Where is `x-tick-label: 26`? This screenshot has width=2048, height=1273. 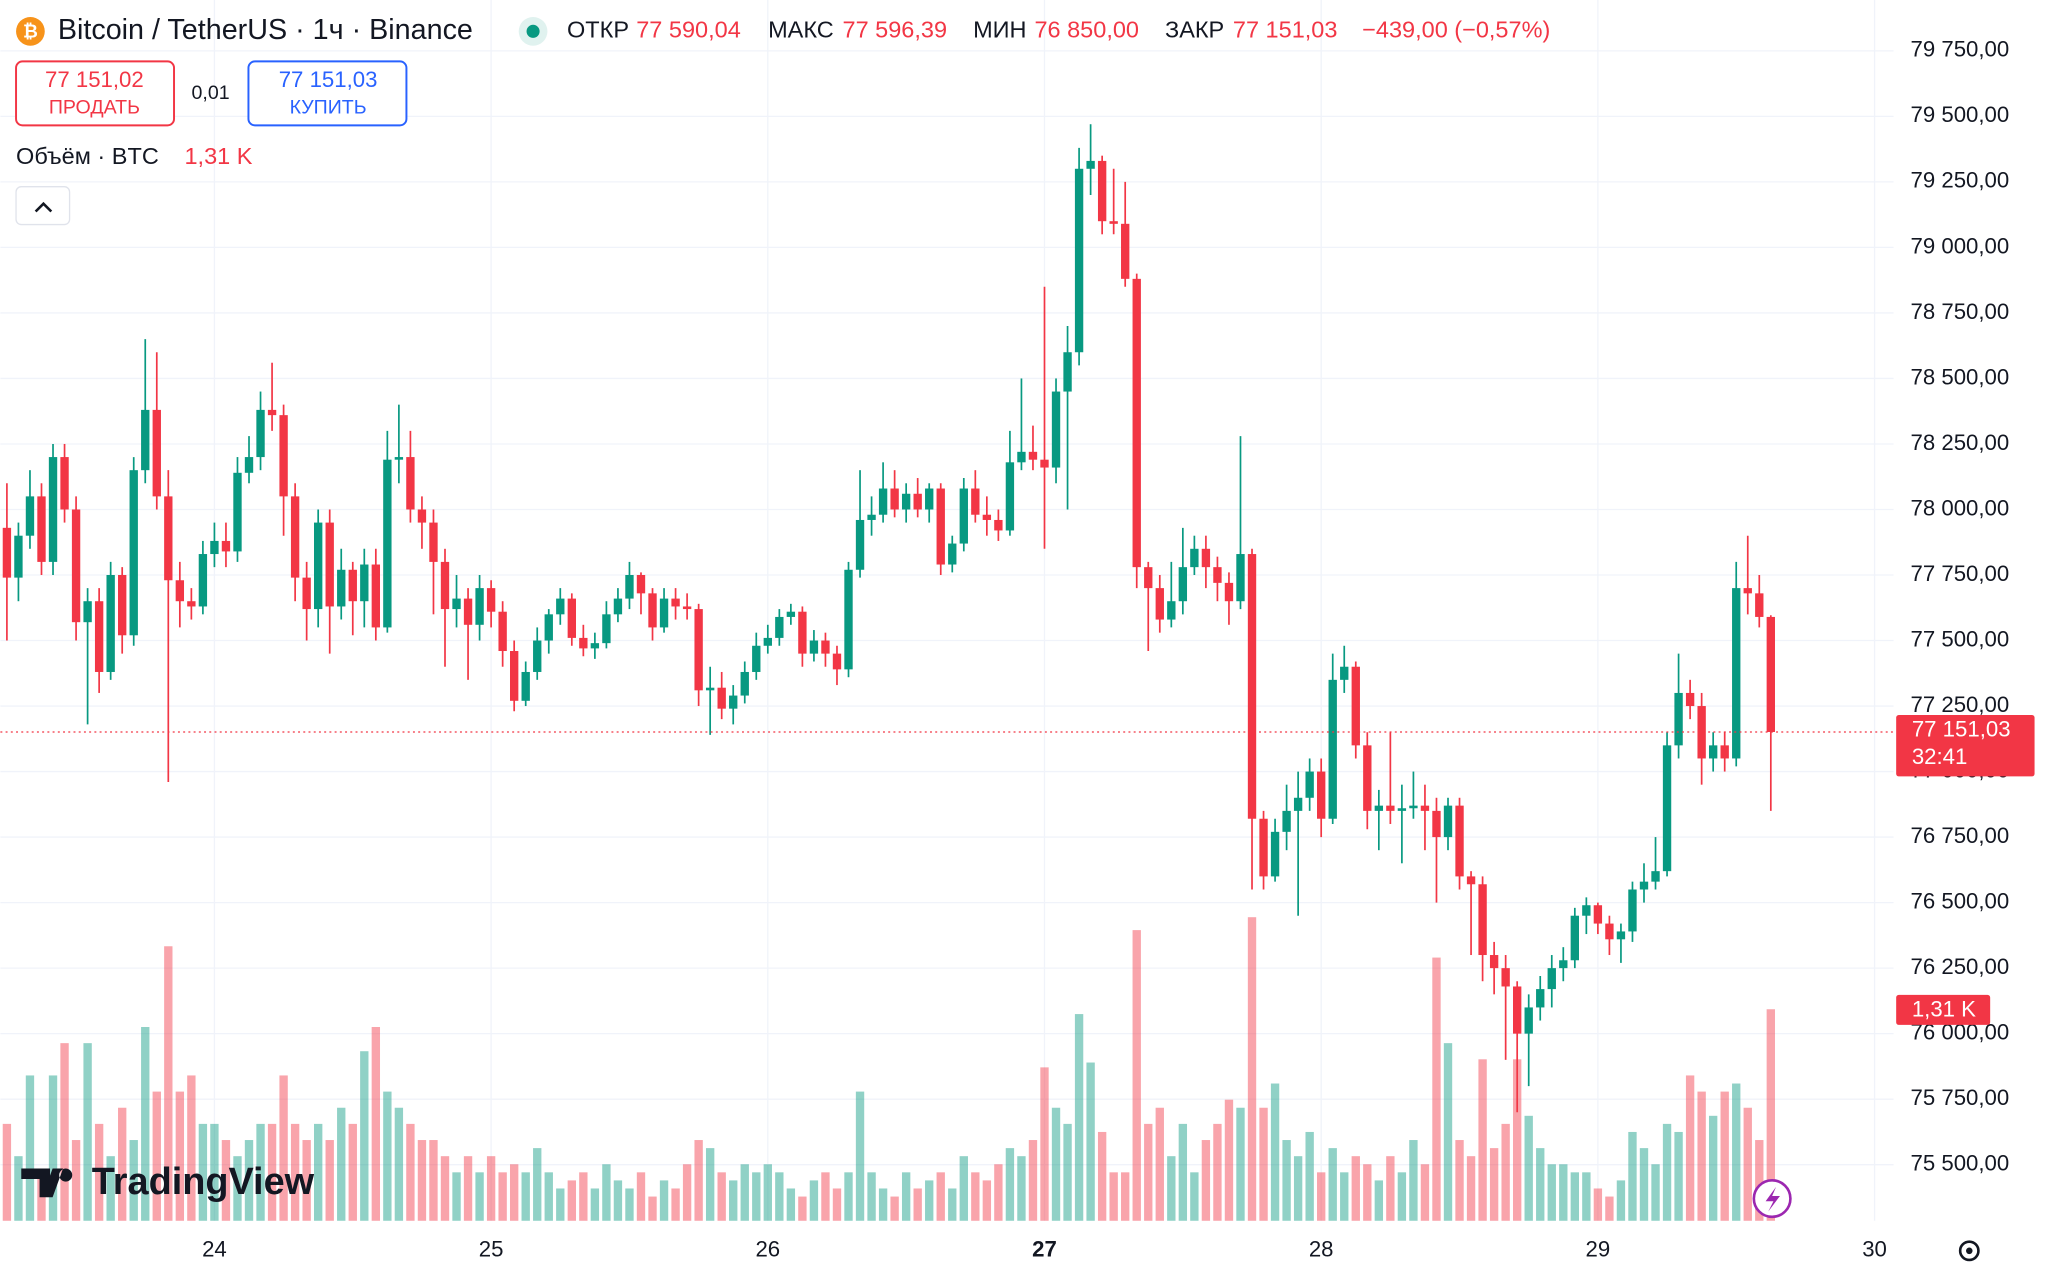 x-tick-label: 26 is located at coordinates (767, 1249).